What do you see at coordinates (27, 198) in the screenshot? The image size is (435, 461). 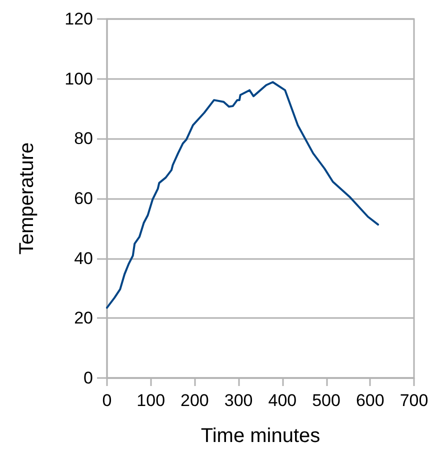 I see `y-axis-title: Temperature` at bounding box center [27, 198].